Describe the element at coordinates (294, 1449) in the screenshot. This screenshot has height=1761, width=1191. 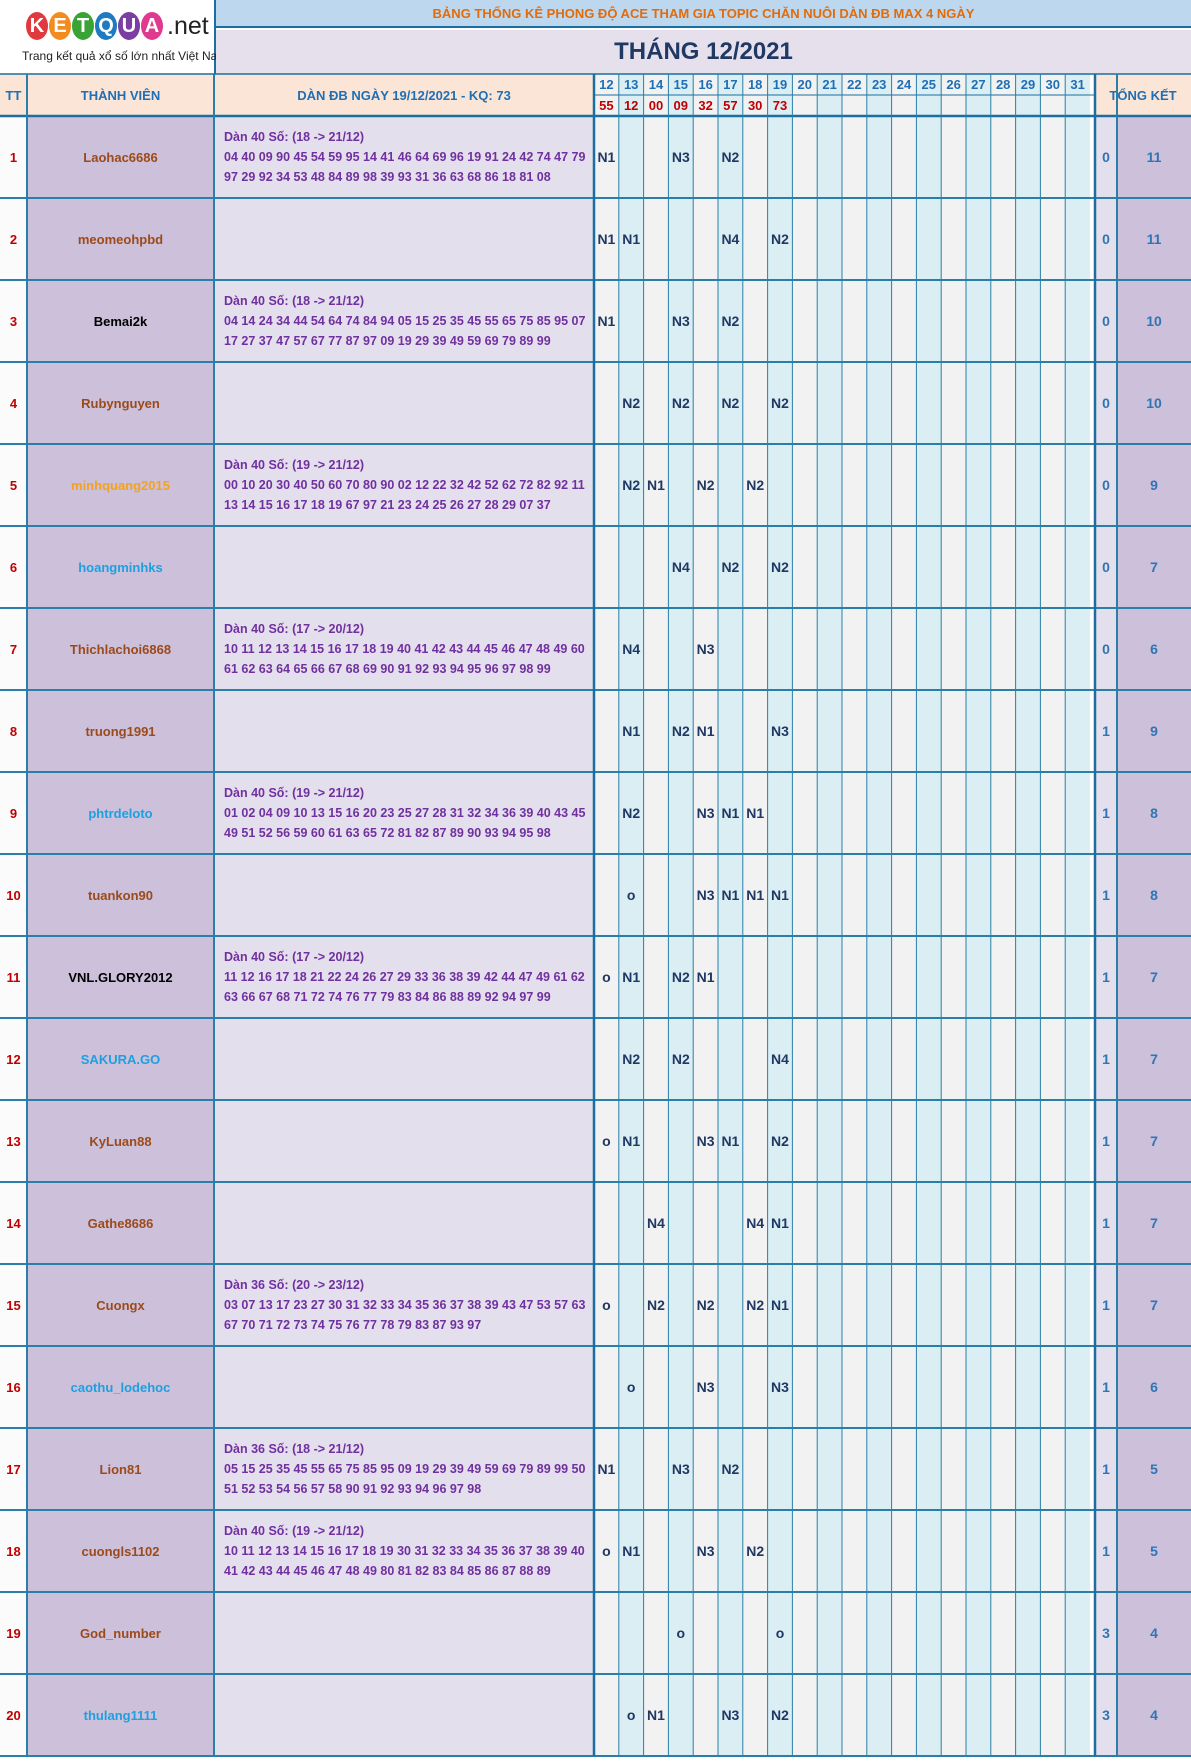
I see `dan-title: Dàn 36 Số: (18 -> 21/12)` at that location.